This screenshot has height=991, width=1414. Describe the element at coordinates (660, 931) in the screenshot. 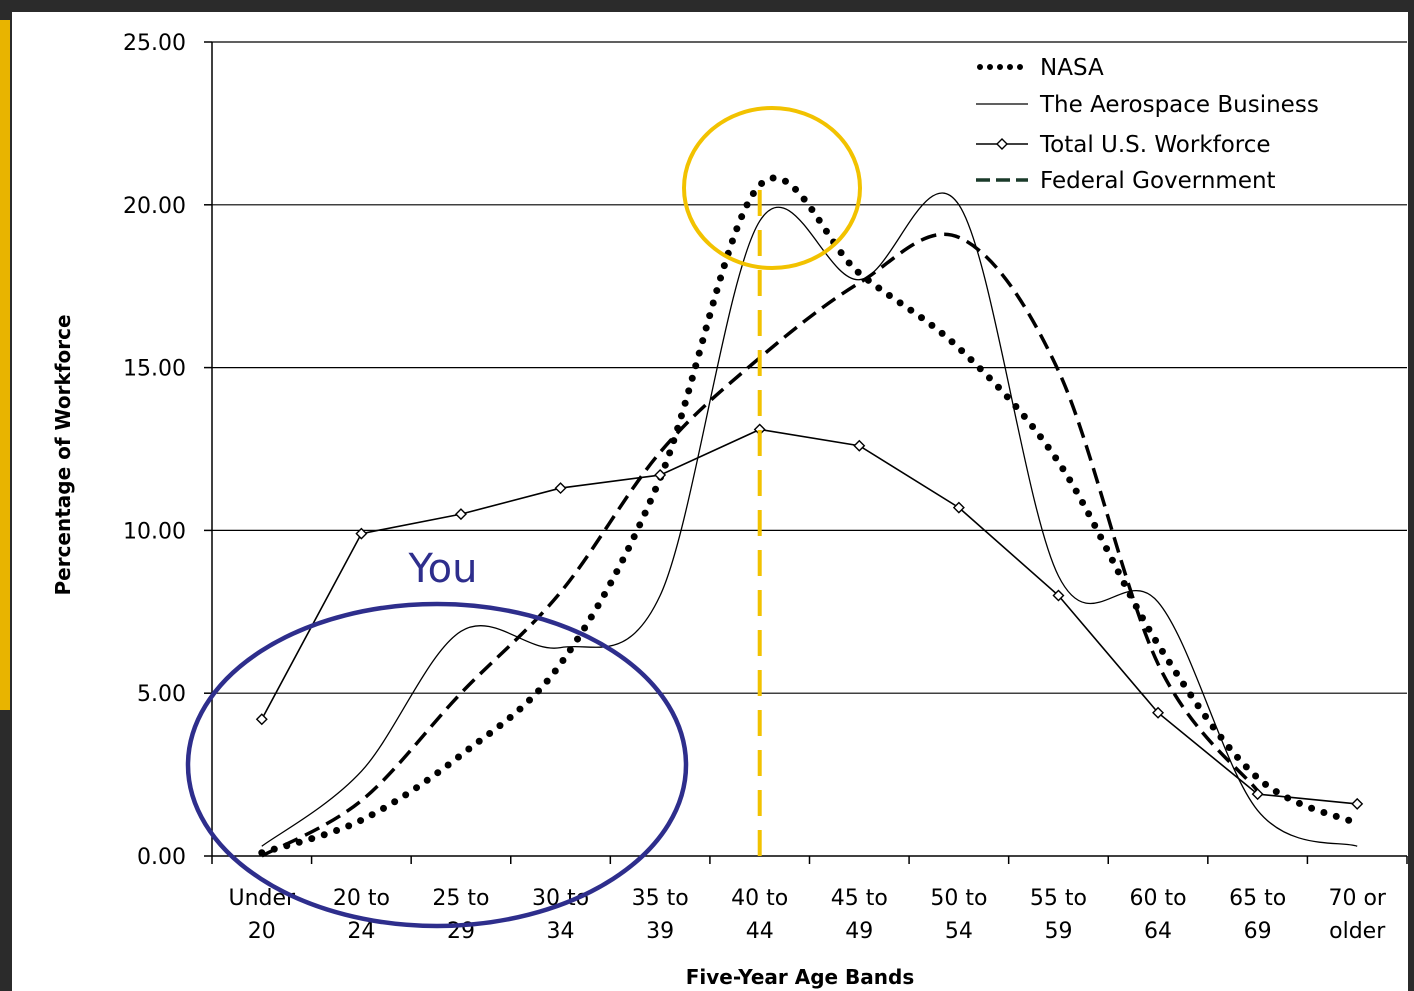

I see `x-tick-label-line2: 39` at that location.